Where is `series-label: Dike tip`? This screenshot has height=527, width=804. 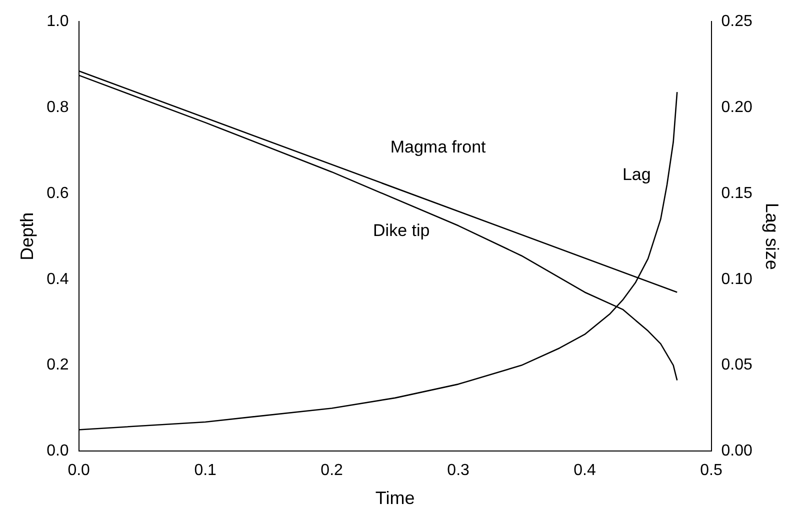 series-label: Dike tip is located at coordinates (401, 230).